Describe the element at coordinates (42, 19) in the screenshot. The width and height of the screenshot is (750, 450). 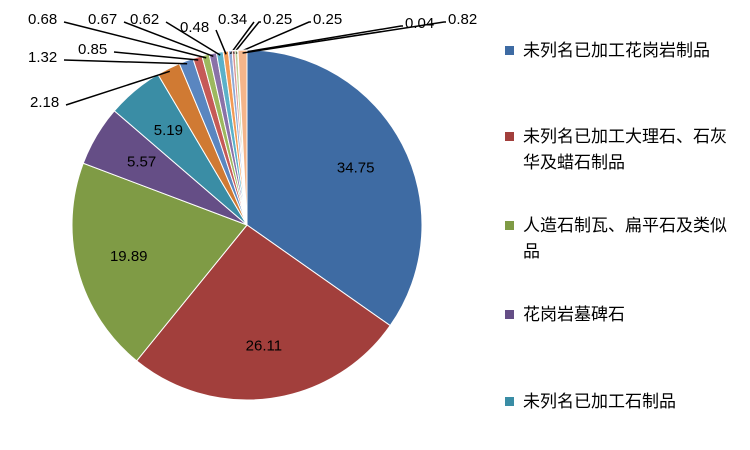
I see `data-label: 0.68` at that location.